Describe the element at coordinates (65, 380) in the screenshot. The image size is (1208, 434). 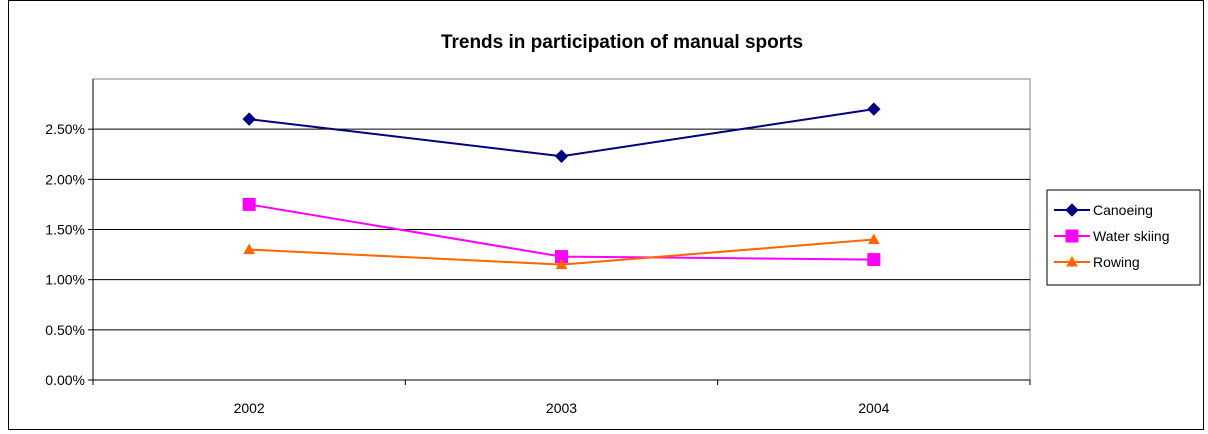
I see `y-tick-label: 0.00%` at that location.